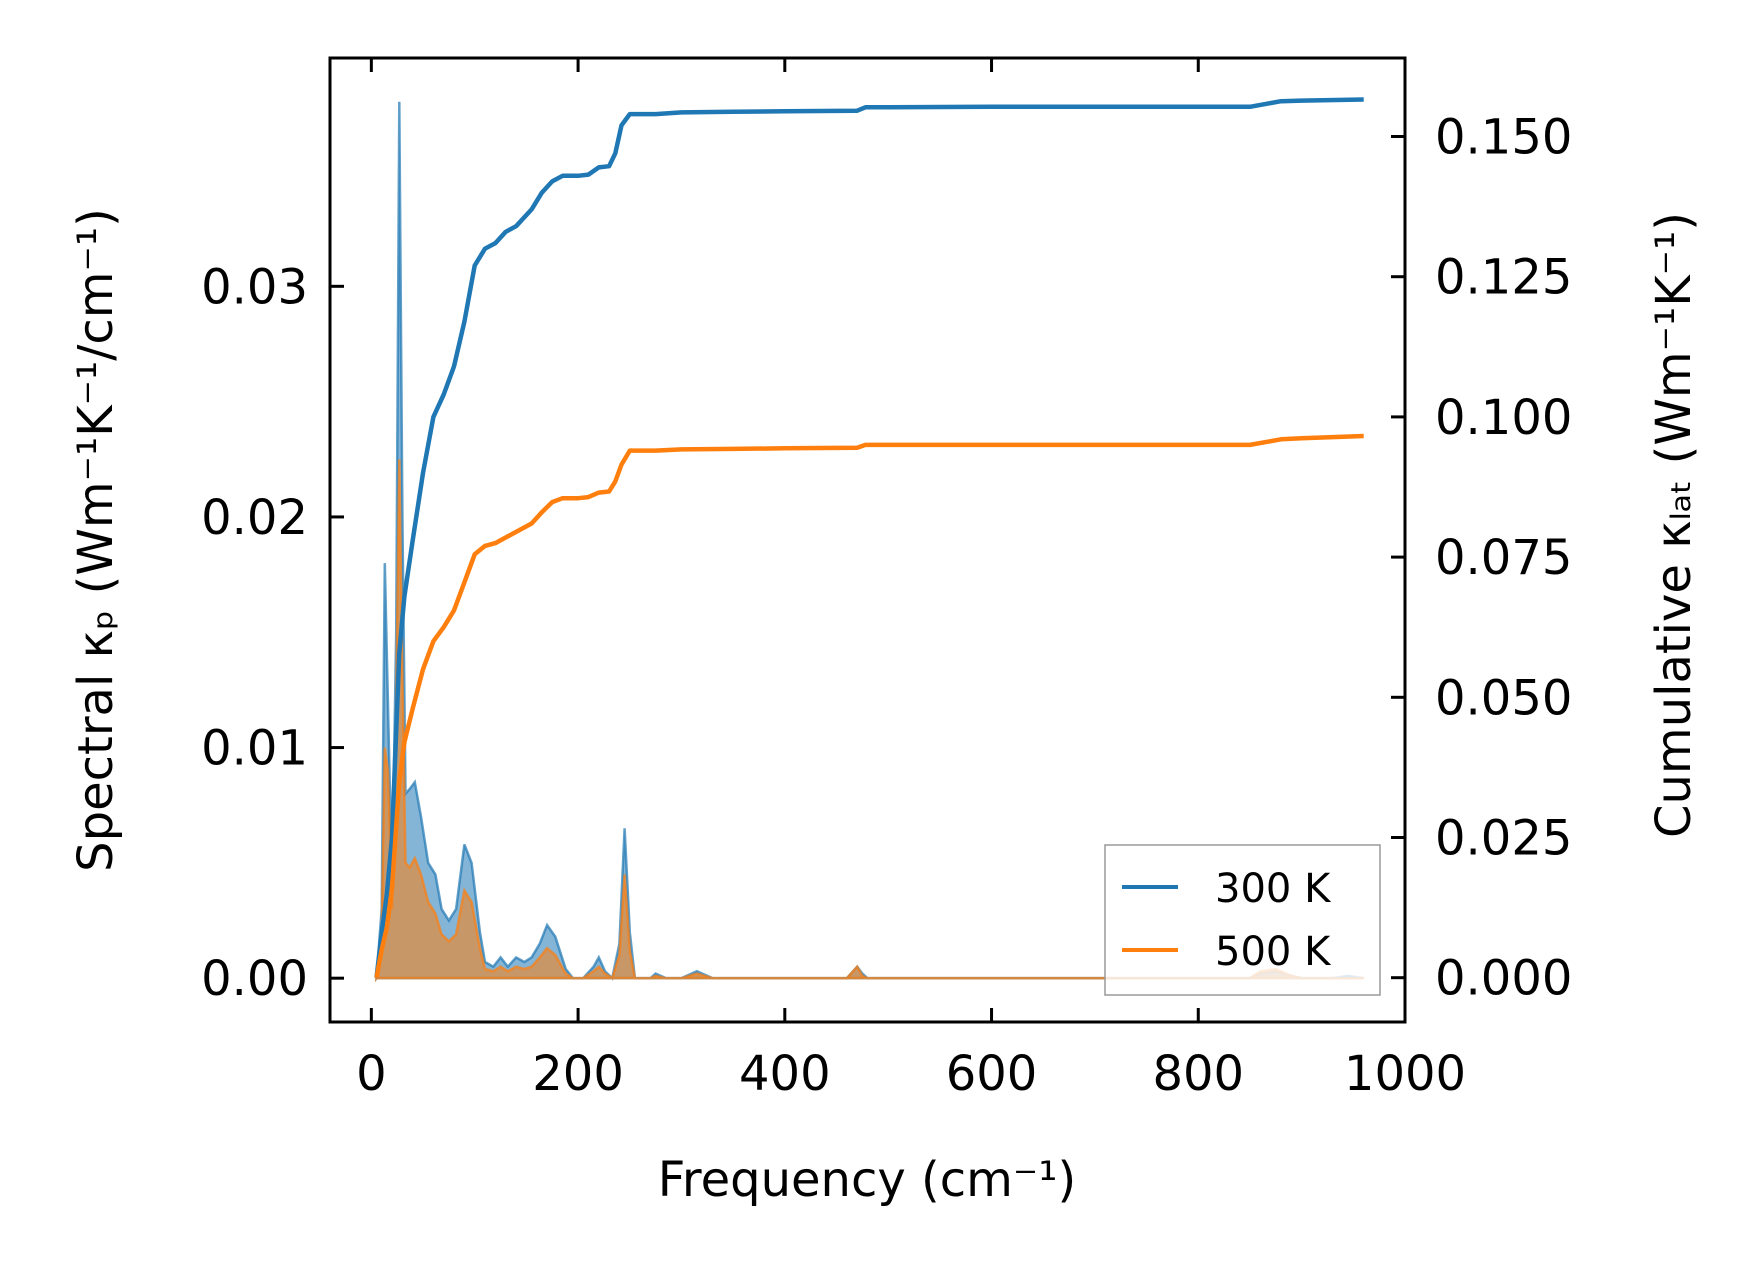  What do you see at coordinates (1273, 889) in the screenshot?
I see `legend-label-300k: 300 K` at bounding box center [1273, 889].